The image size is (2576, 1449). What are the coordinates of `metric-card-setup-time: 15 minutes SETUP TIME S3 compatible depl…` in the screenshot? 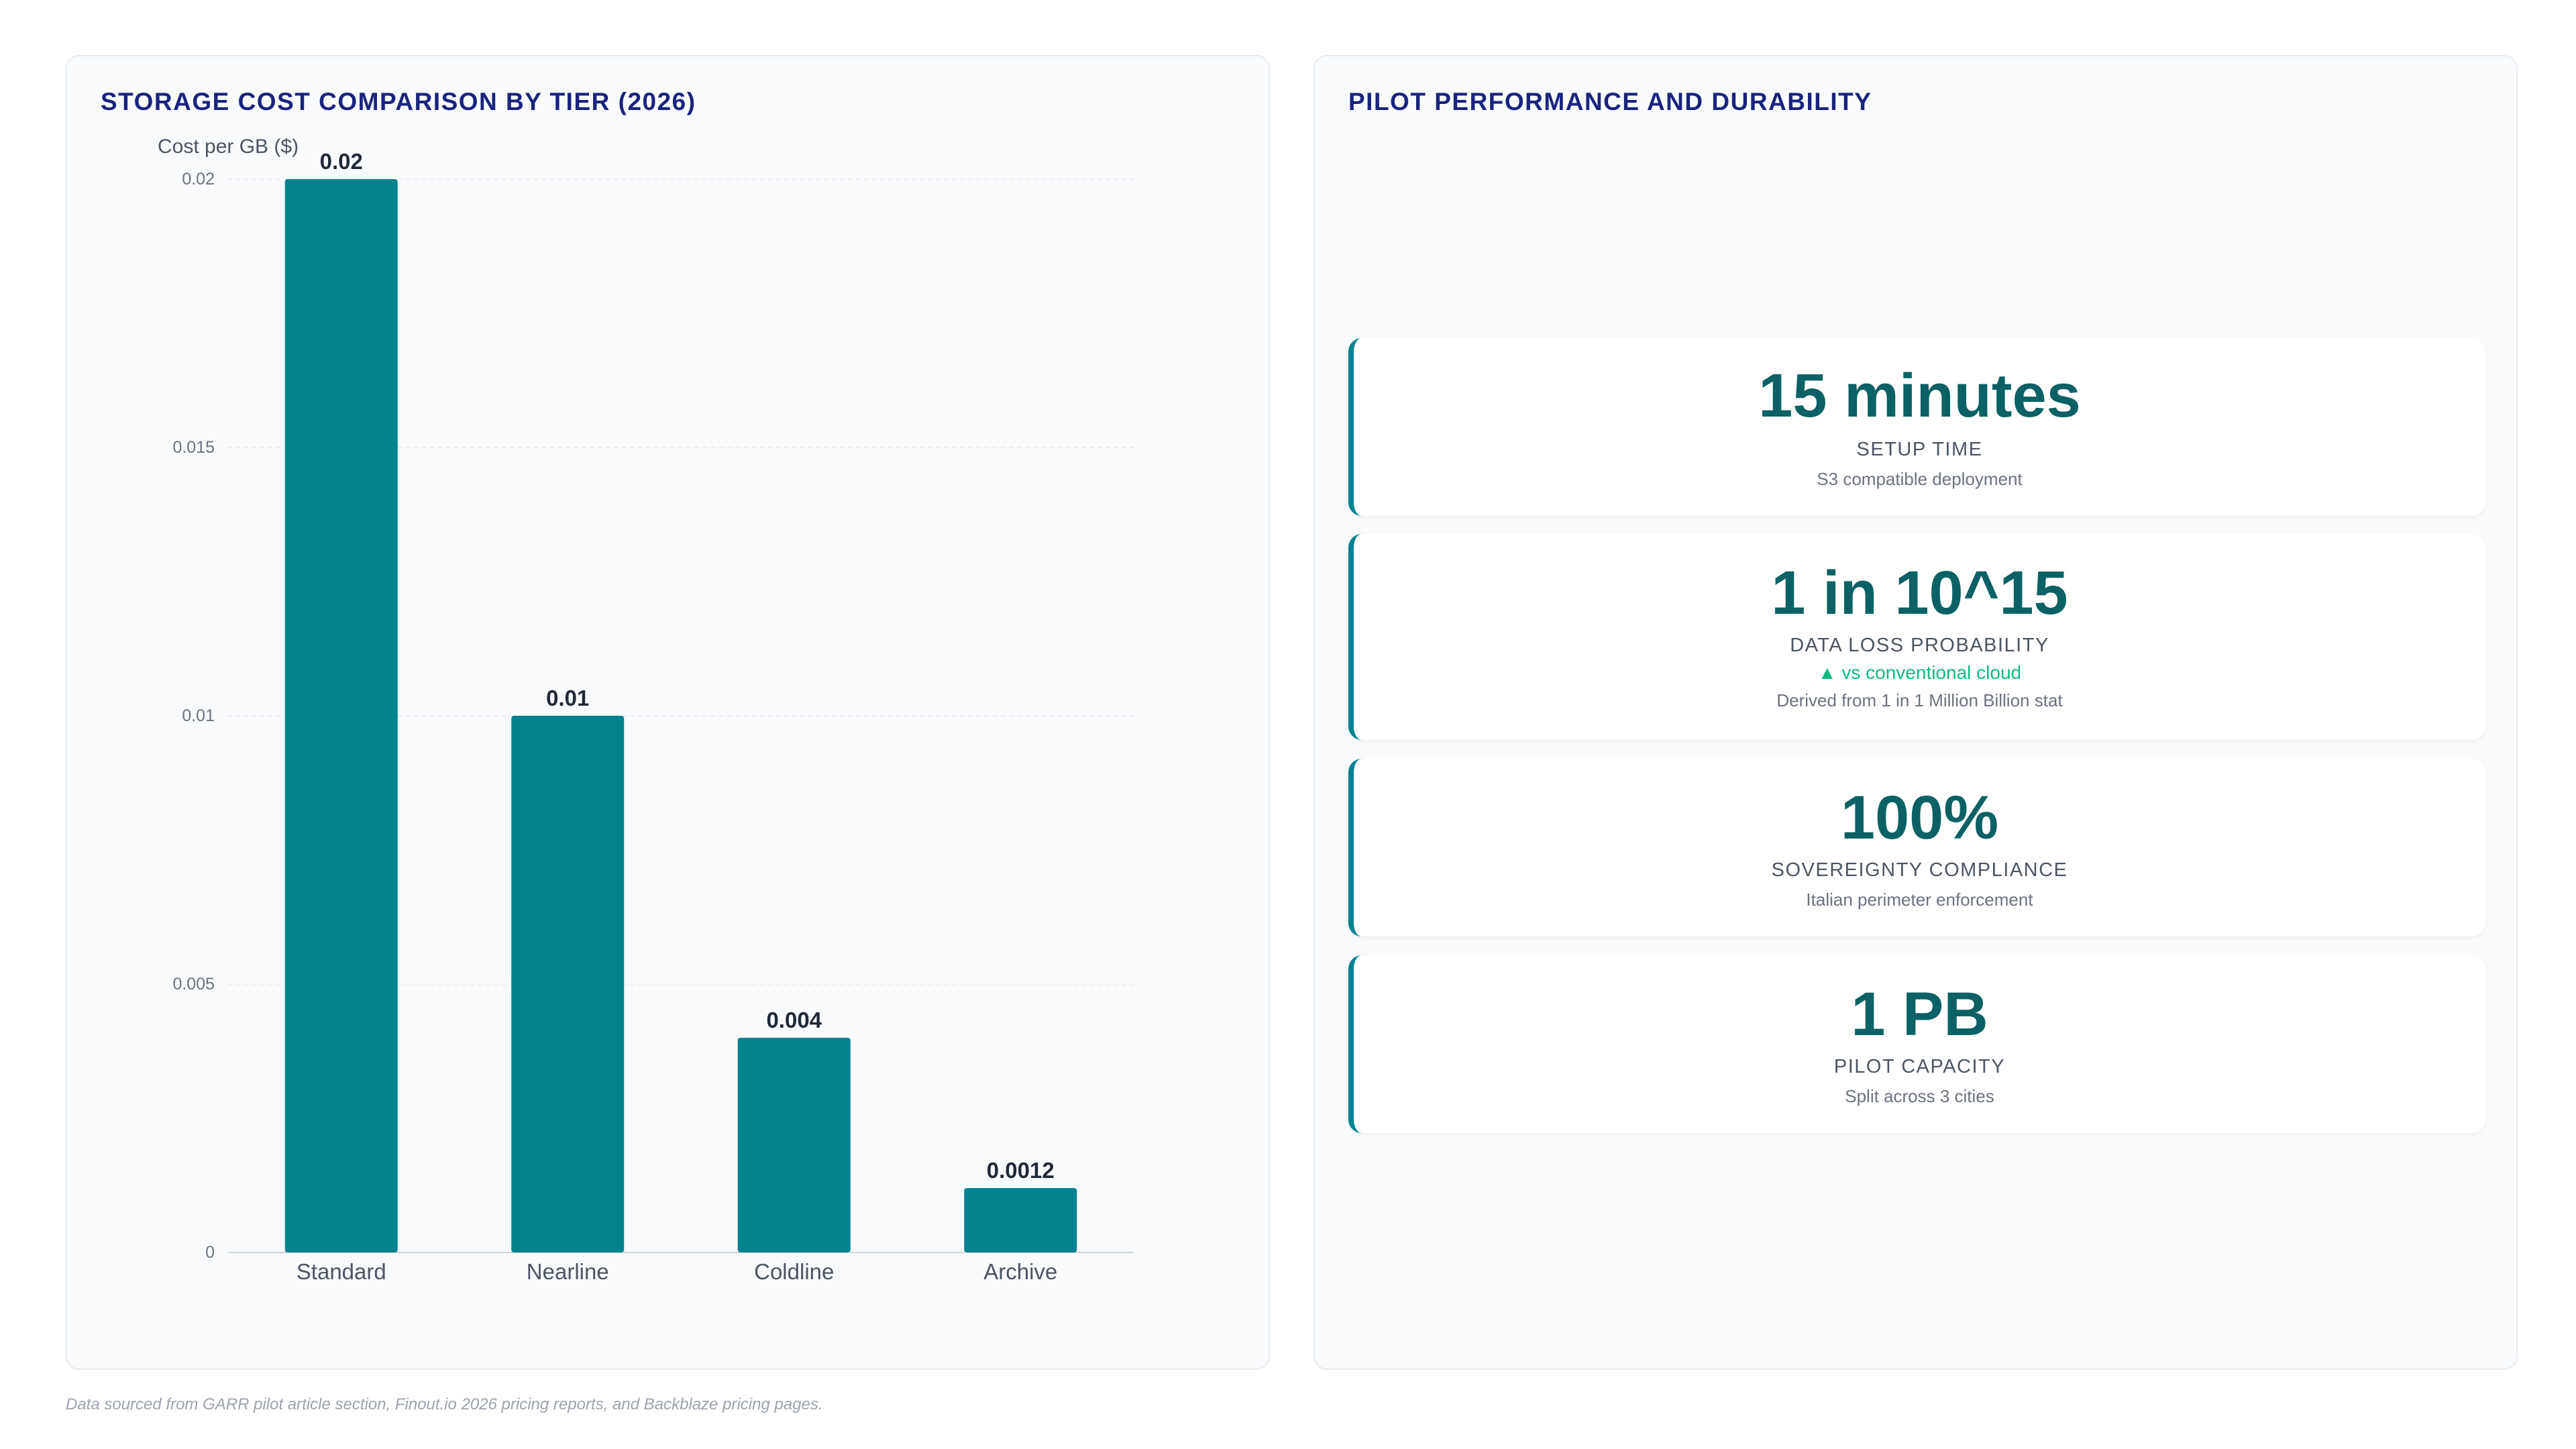 It's located at (1916, 427).